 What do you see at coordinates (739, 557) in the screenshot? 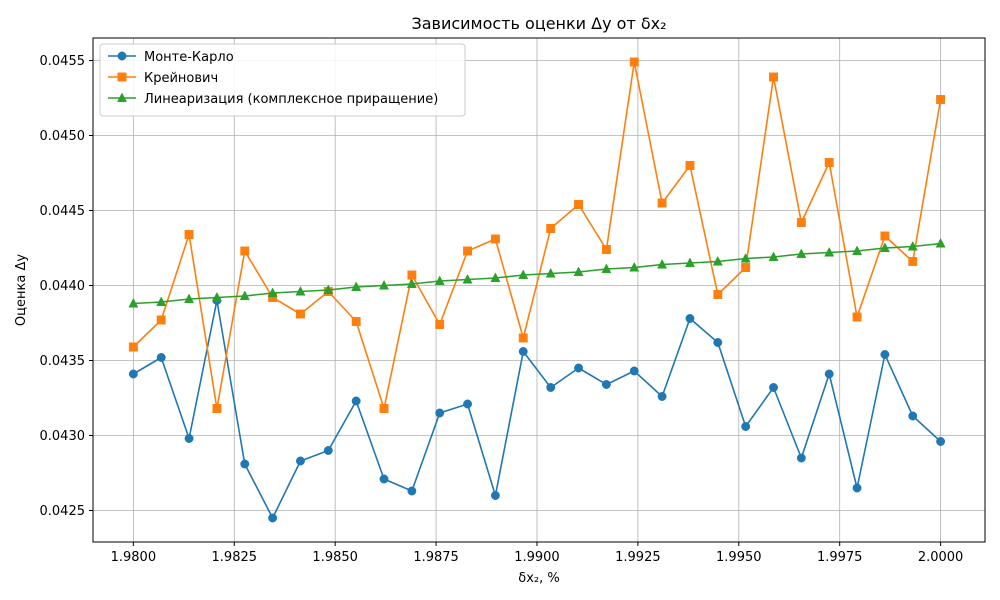
I see `x-tick-label: 1.9950` at bounding box center [739, 557].